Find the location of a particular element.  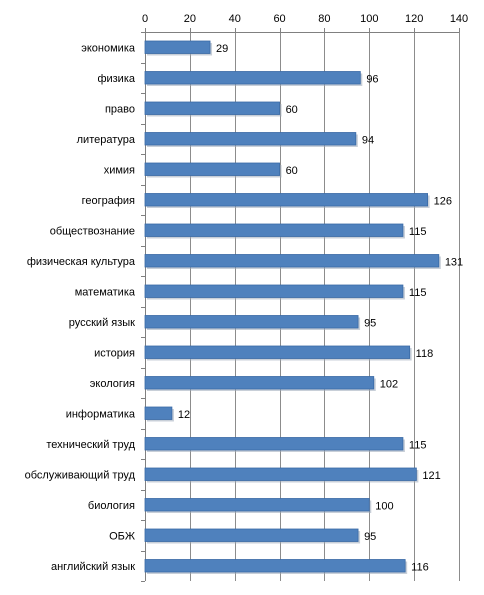

category-label: обслуживающий труд is located at coordinates (80, 475).